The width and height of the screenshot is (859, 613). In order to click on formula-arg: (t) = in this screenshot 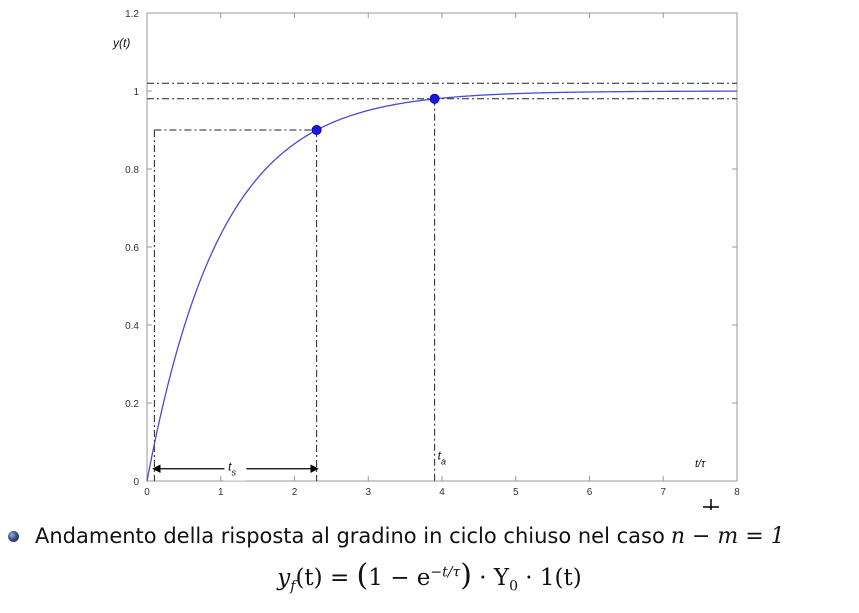, I will do `click(326, 578)`.